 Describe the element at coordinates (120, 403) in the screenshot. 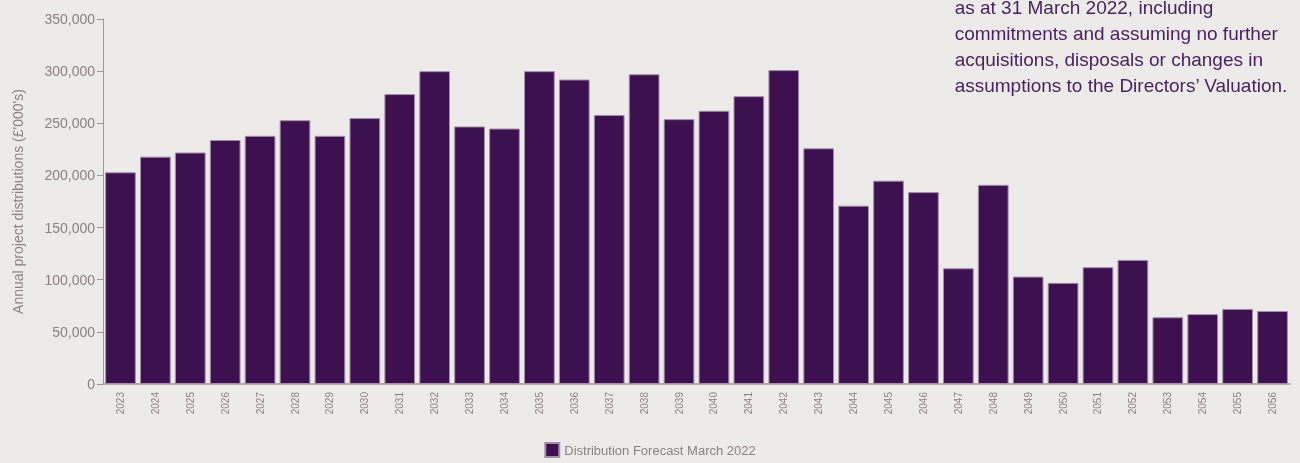

I see `x-tick-label: 2023` at that location.